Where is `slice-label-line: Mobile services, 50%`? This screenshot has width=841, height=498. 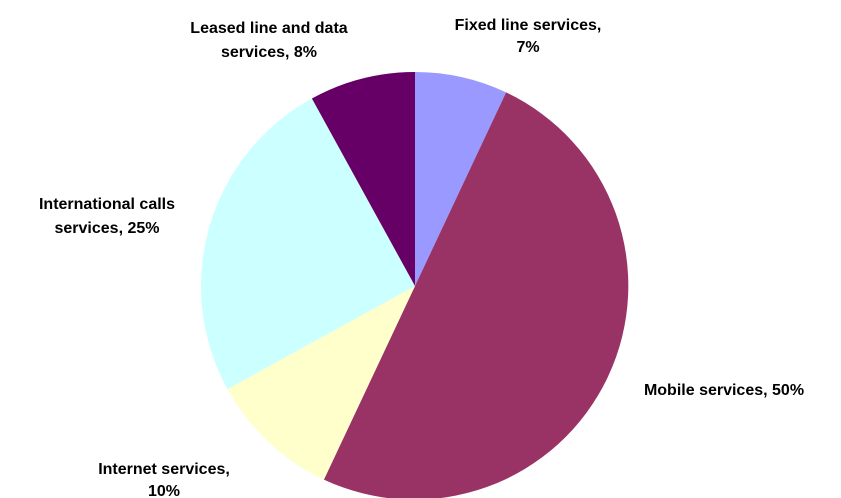
slice-label-line: Mobile services, 50% is located at coordinates (724, 390).